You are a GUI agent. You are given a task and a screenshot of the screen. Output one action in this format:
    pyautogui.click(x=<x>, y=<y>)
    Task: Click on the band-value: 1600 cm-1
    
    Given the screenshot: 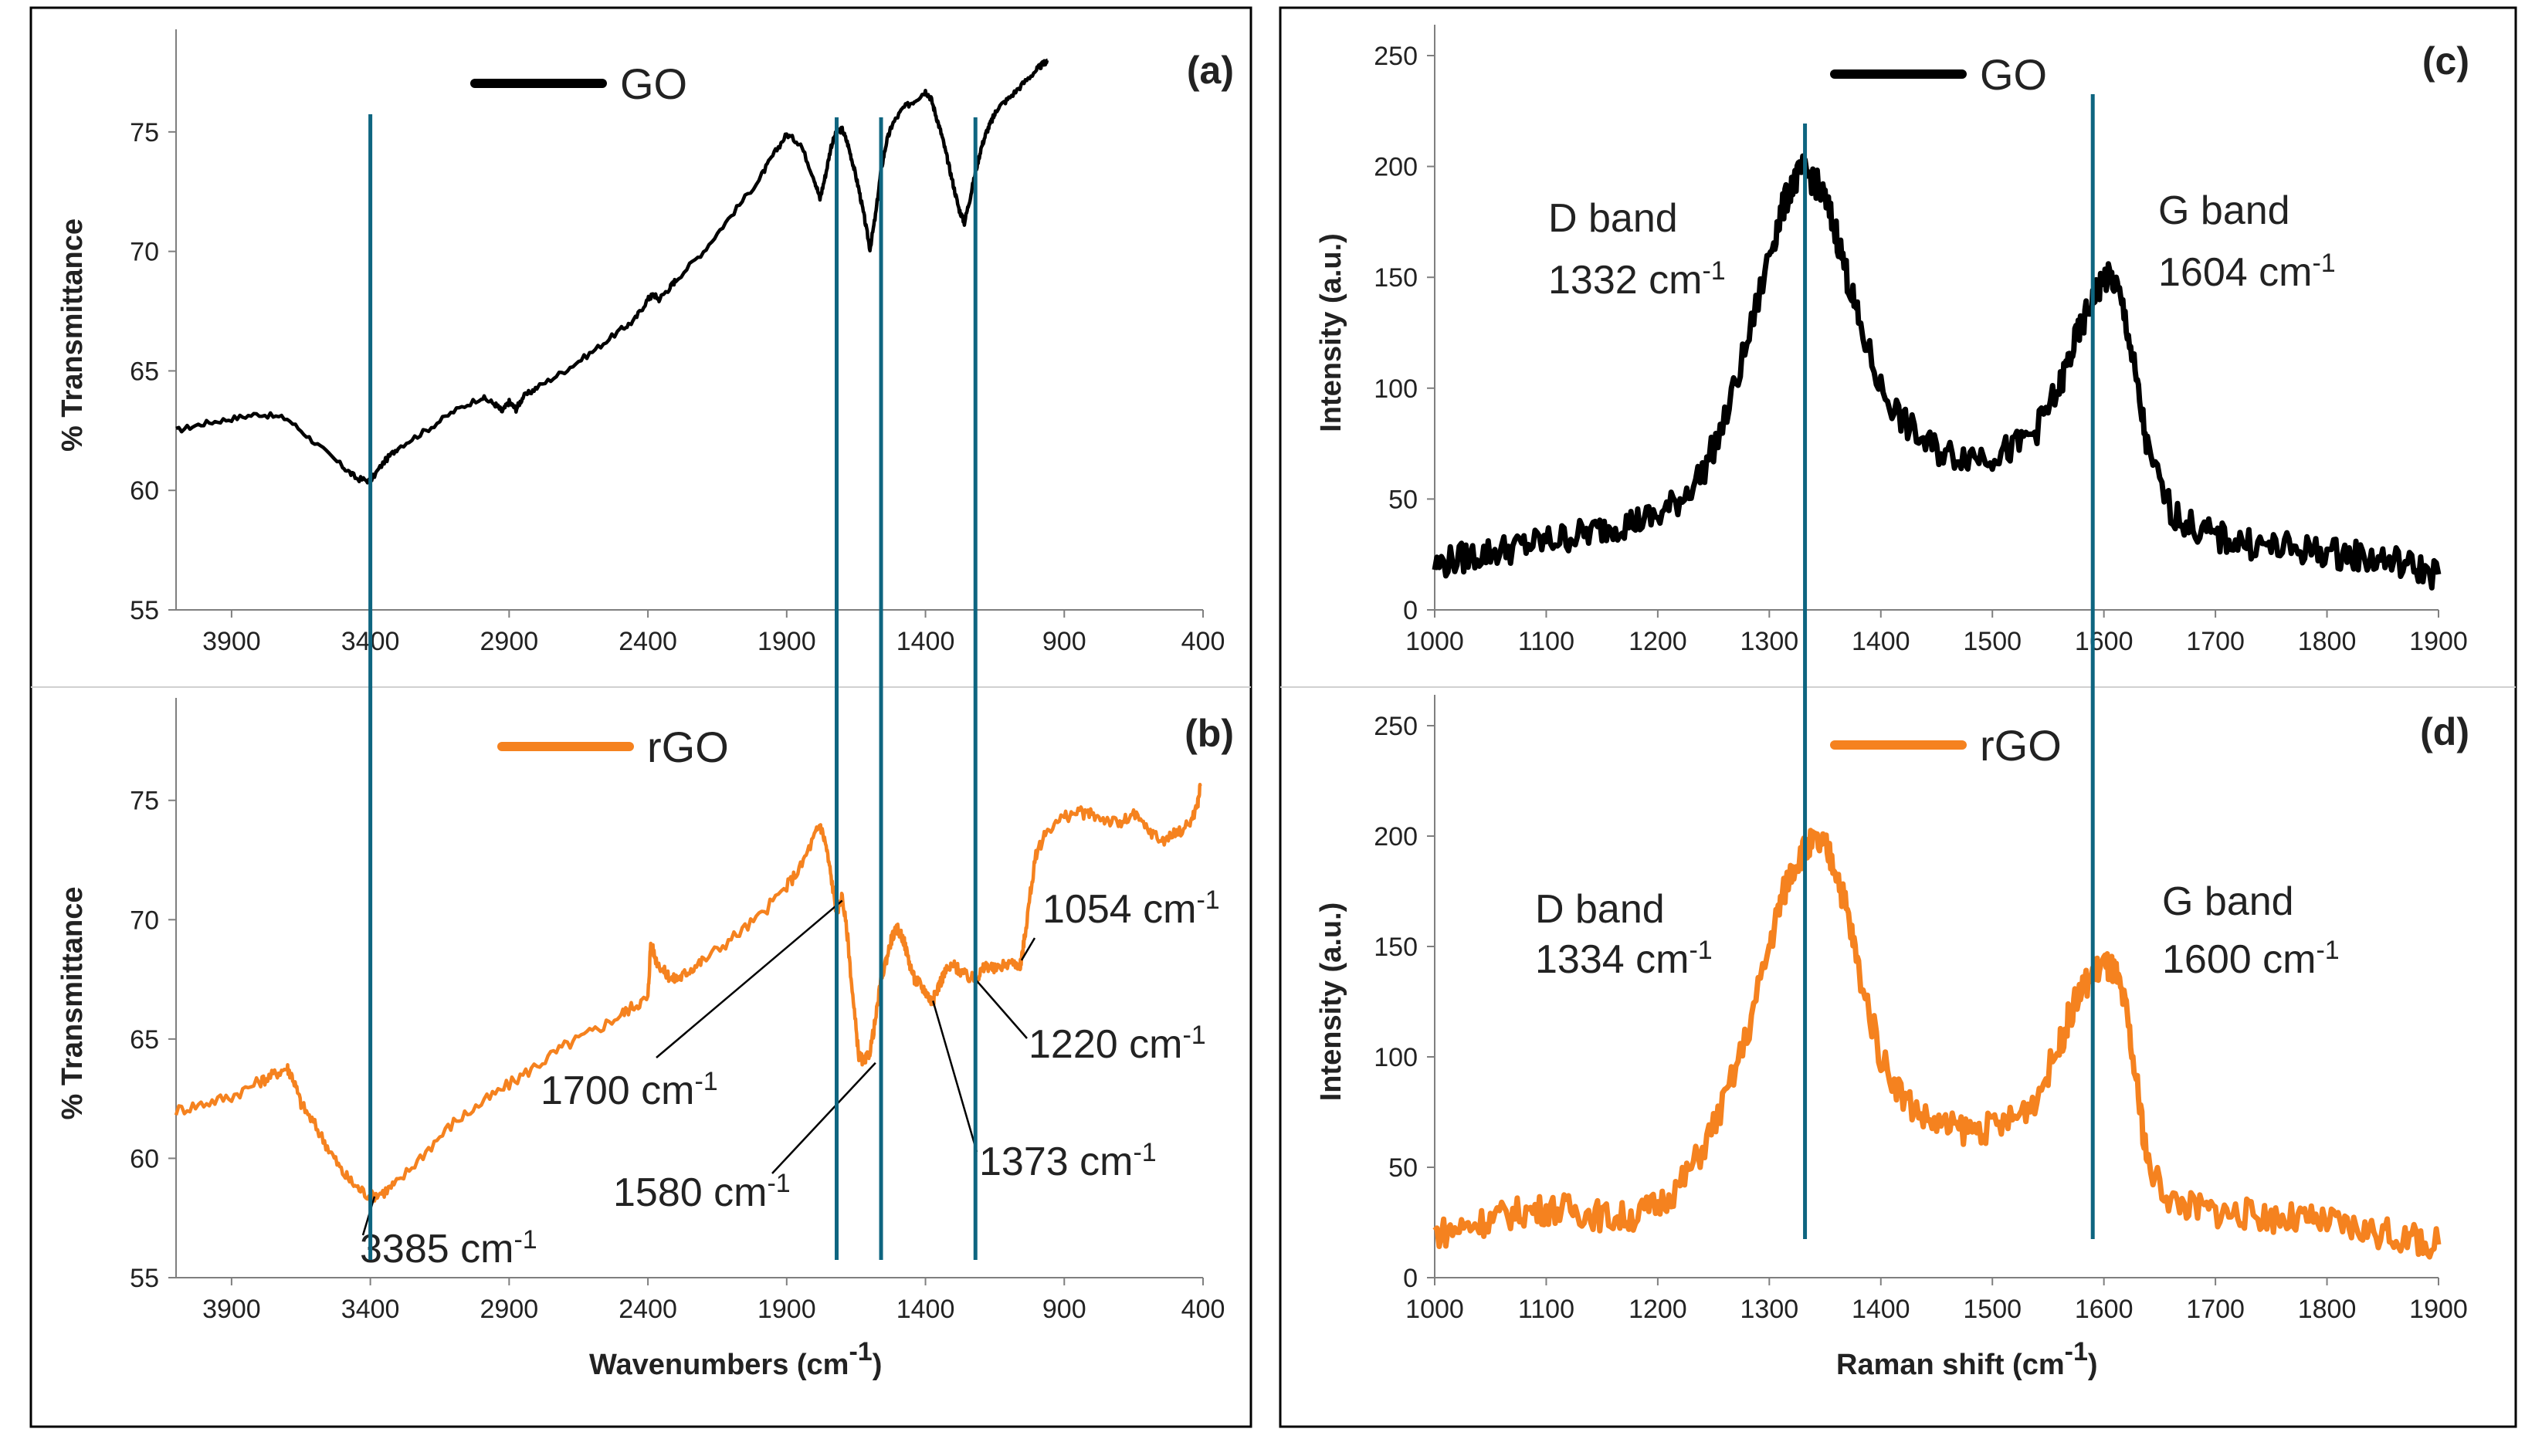 What is the action you would take?
    pyautogui.click(x=2251, y=959)
    